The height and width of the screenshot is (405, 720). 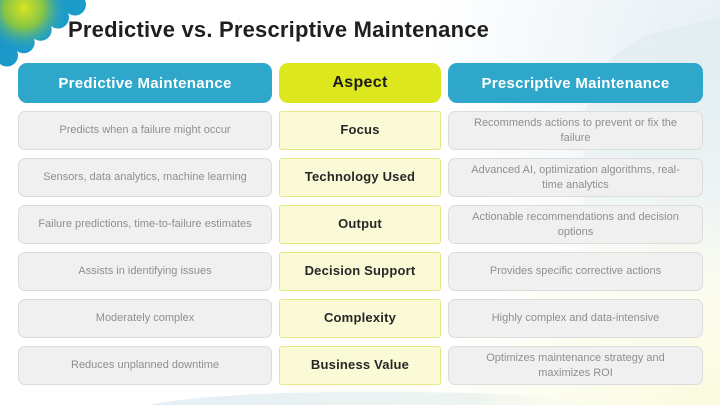 I want to click on prescriptive-cell: Provides specific corrective actions, so click(x=575, y=271).